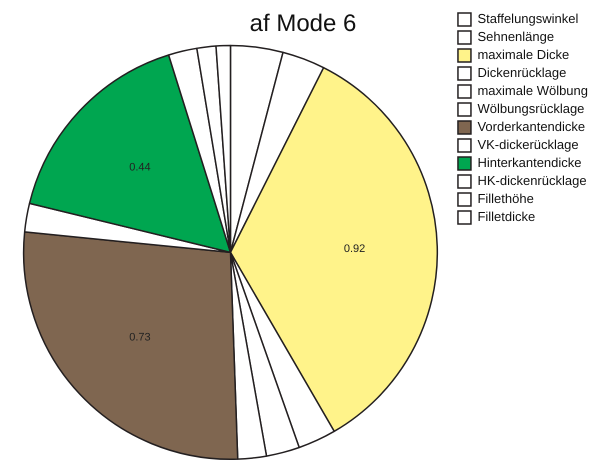 This screenshot has height=472, width=610. What do you see at coordinates (303, 24) in the screenshot?
I see `chart-title: af Mode 6` at bounding box center [303, 24].